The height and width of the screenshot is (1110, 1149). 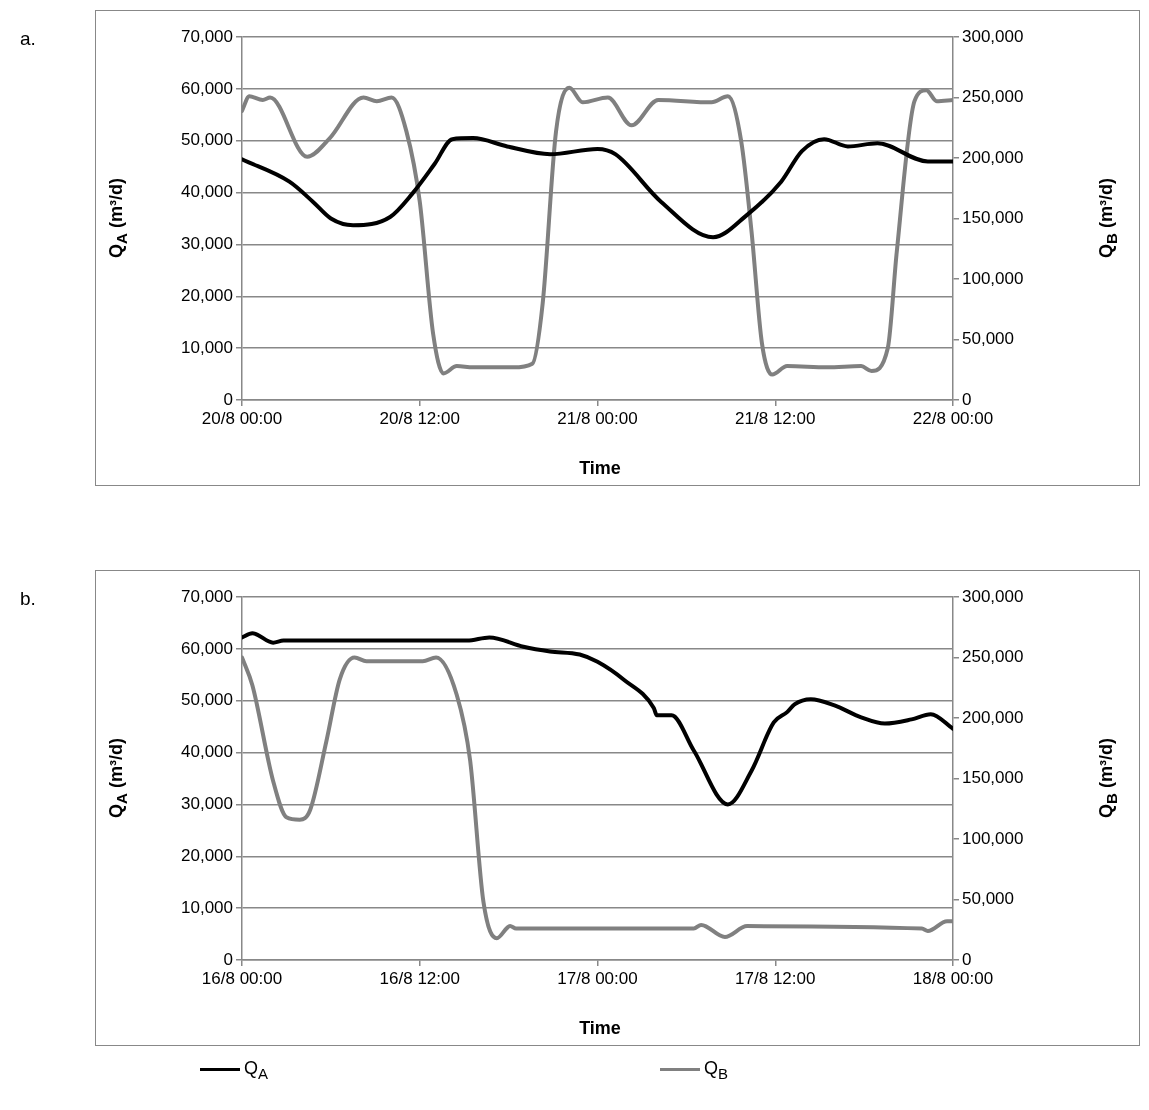 I want to click on x-tick-label: 17/8 12:00, so click(x=775, y=978).